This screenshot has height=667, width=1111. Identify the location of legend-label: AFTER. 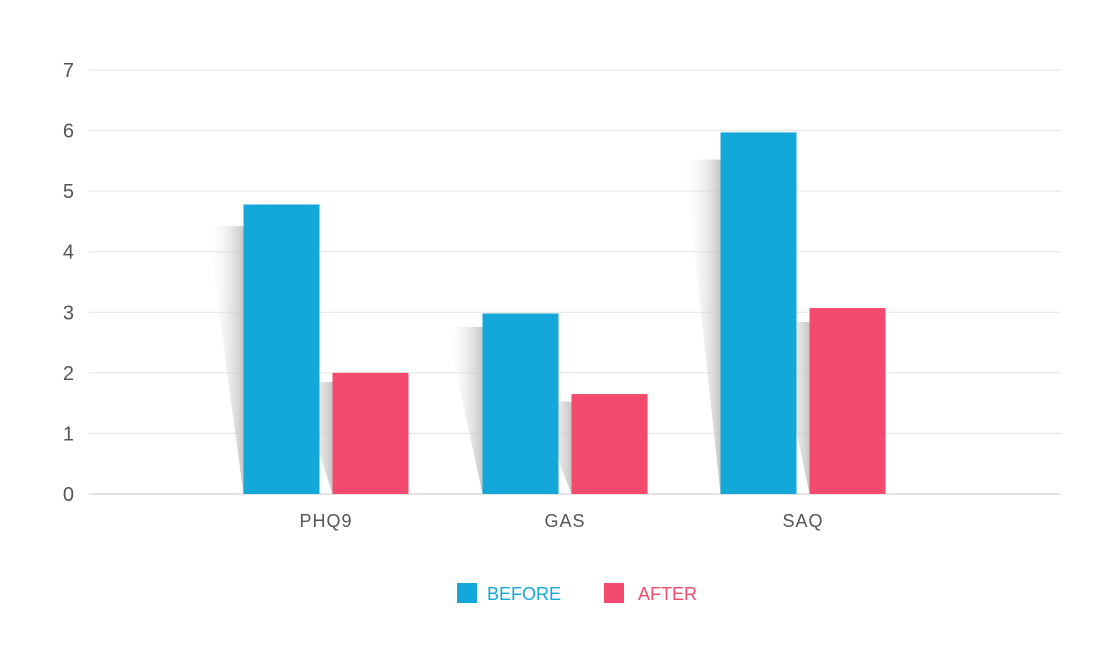
(667, 594).